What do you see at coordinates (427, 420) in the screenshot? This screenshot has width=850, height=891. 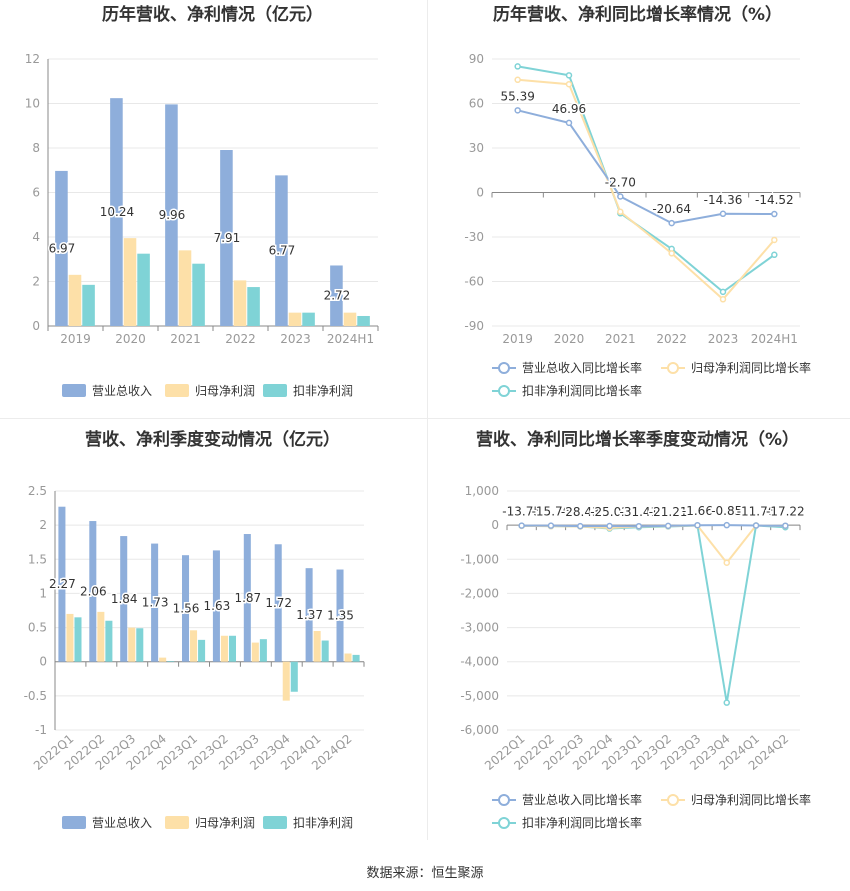 I see `vertical-divider` at bounding box center [427, 420].